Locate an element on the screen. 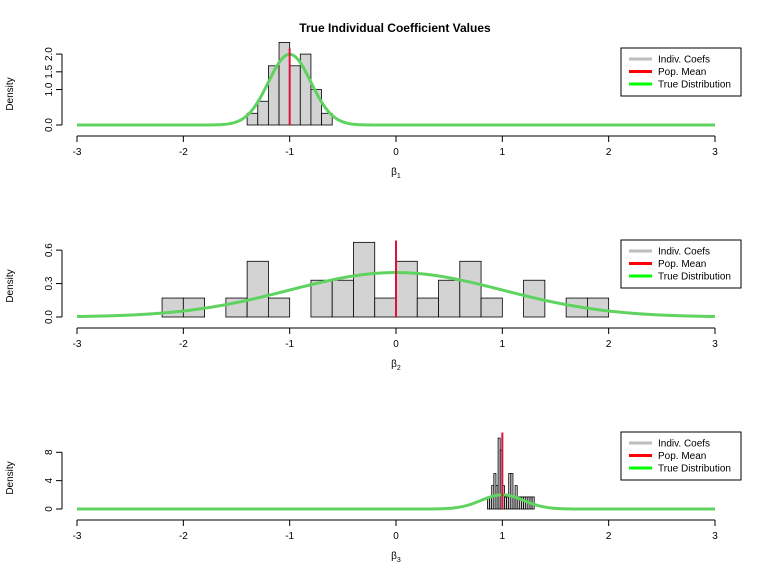 This screenshot has width=768, height=576. y-tick-label: 0 is located at coordinates (49, 509).